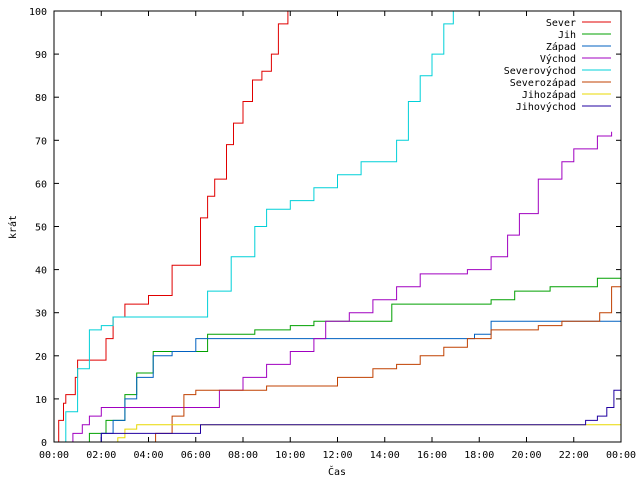 The image size is (640, 480). Describe the element at coordinates (546, 107) in the screenshot. I see `legend-label: Jihovýchod` at that location.